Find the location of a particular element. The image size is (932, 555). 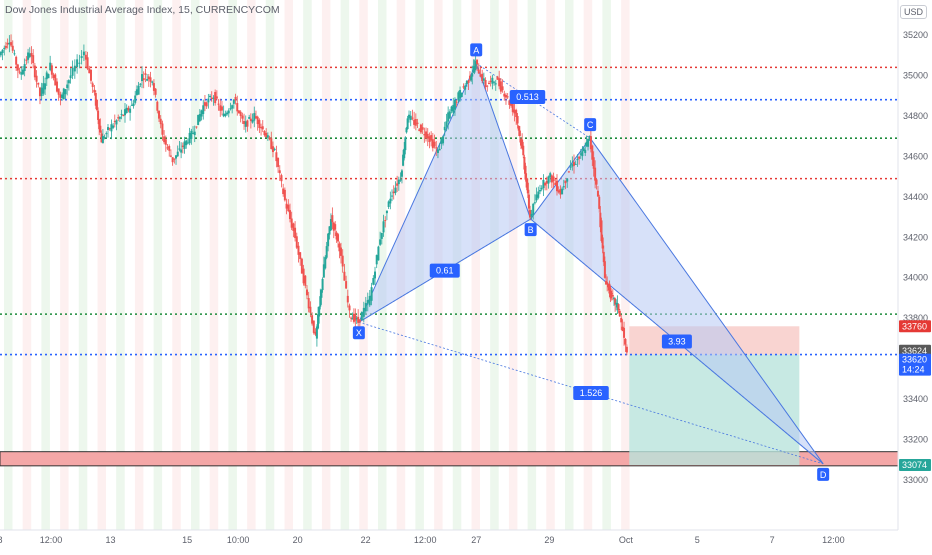

price-tick-label: 33000 is located at coordinates (915, 480).